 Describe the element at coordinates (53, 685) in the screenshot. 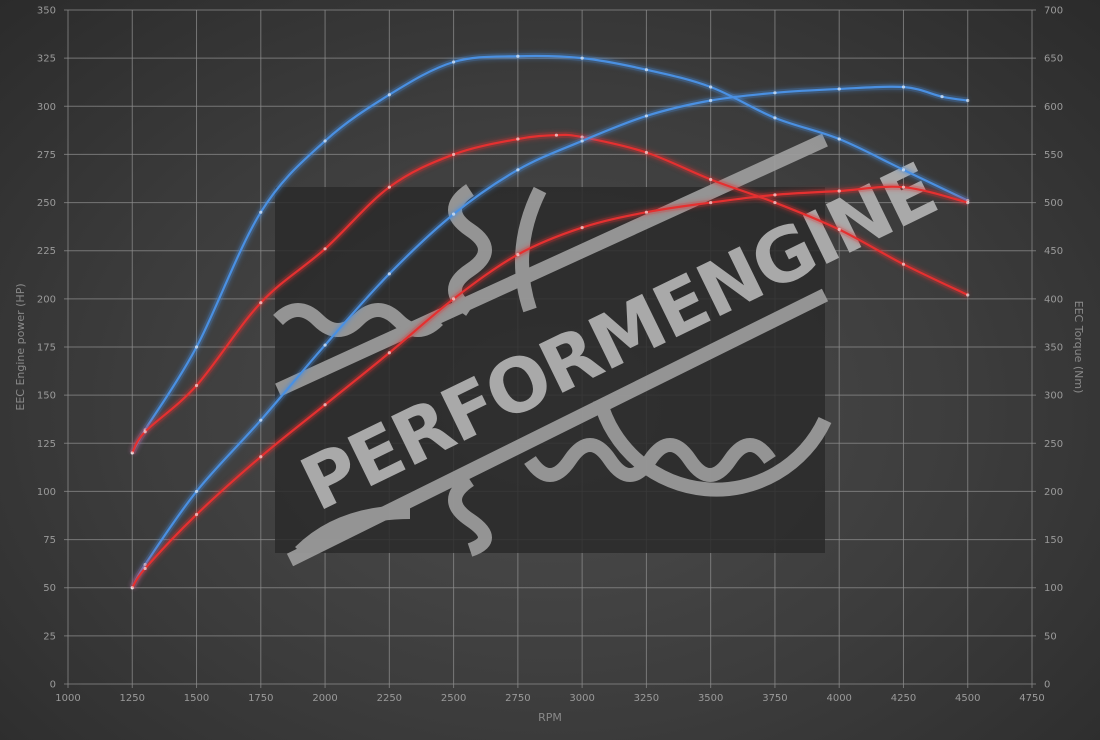

I see `y-left-tick-label: 0` at that location.